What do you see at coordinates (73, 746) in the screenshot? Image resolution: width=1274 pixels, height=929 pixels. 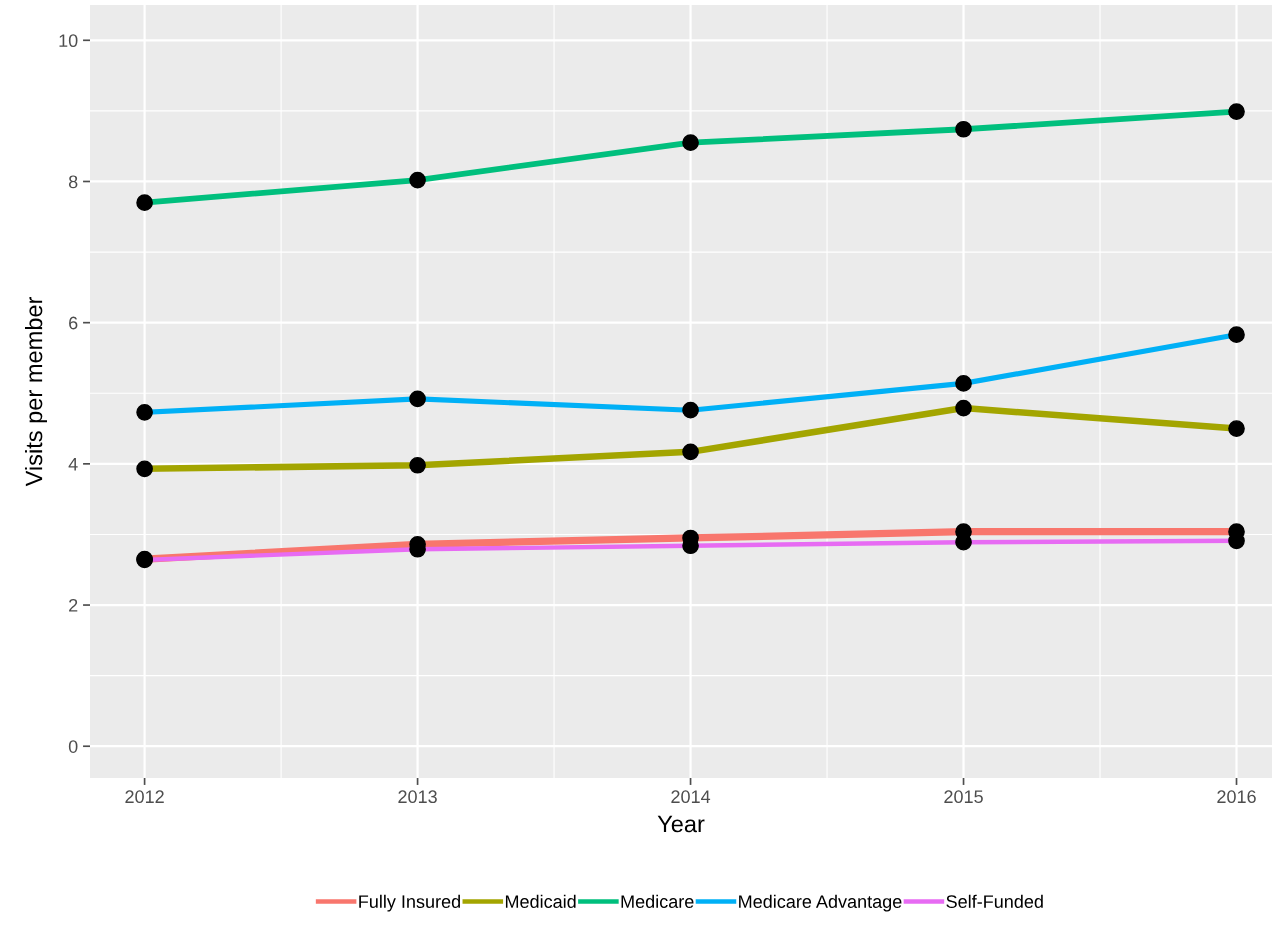 I see `y-tick-label: 0` at bounding box center [73, 746].